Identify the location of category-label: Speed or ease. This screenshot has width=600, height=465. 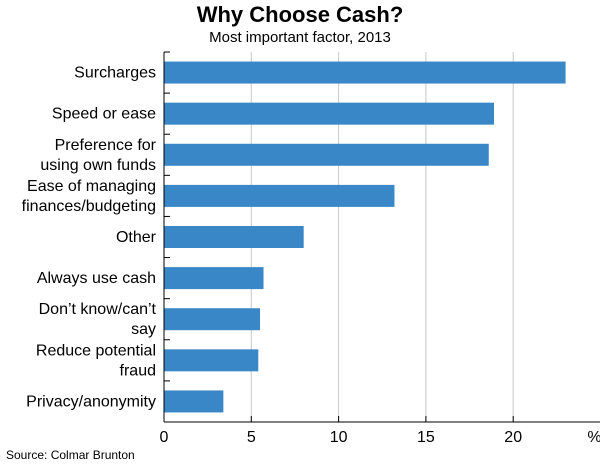
(104, 114).